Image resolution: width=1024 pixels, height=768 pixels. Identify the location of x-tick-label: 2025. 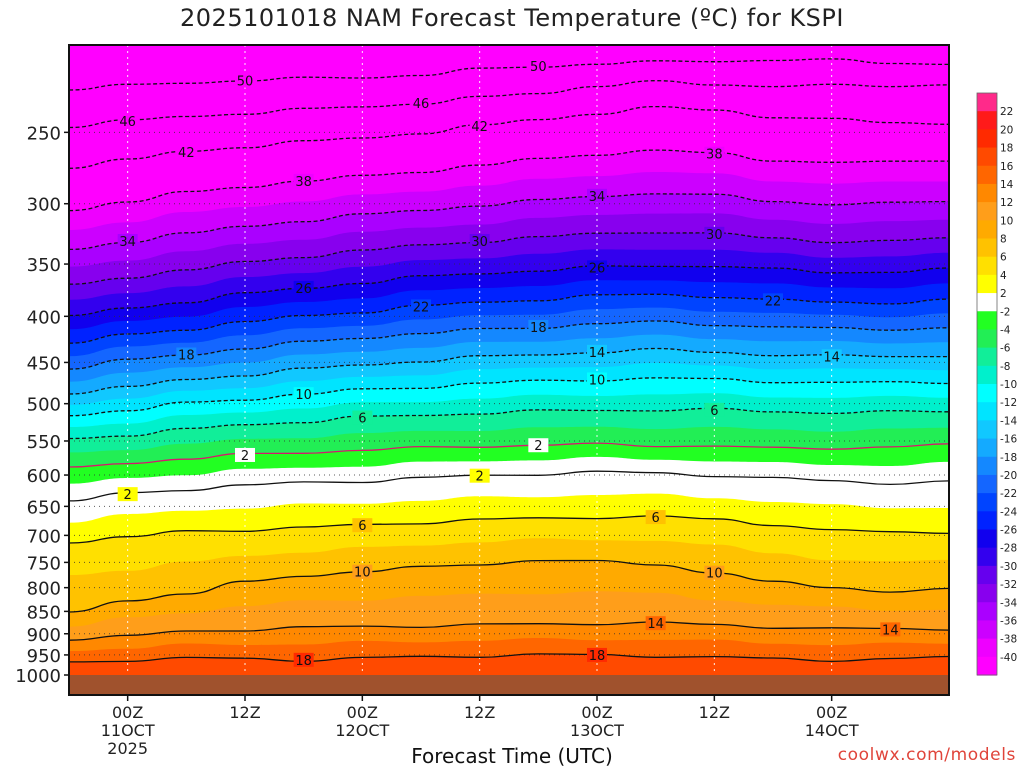
(127, 748).